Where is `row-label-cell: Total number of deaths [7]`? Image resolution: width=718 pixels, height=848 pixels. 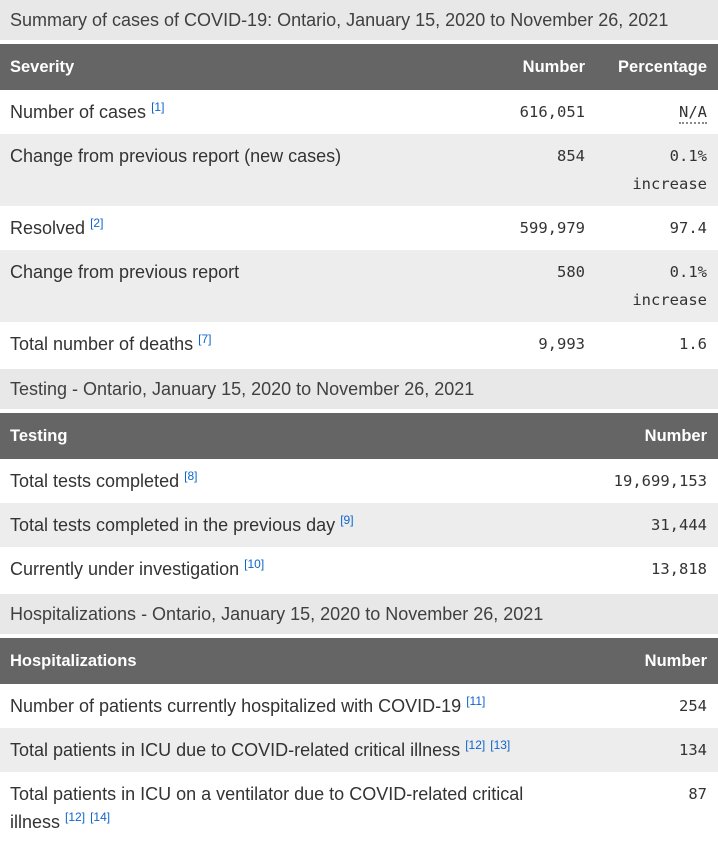
row-label-cell: Total number of deaths [7] is located at coordinates (220, 344).